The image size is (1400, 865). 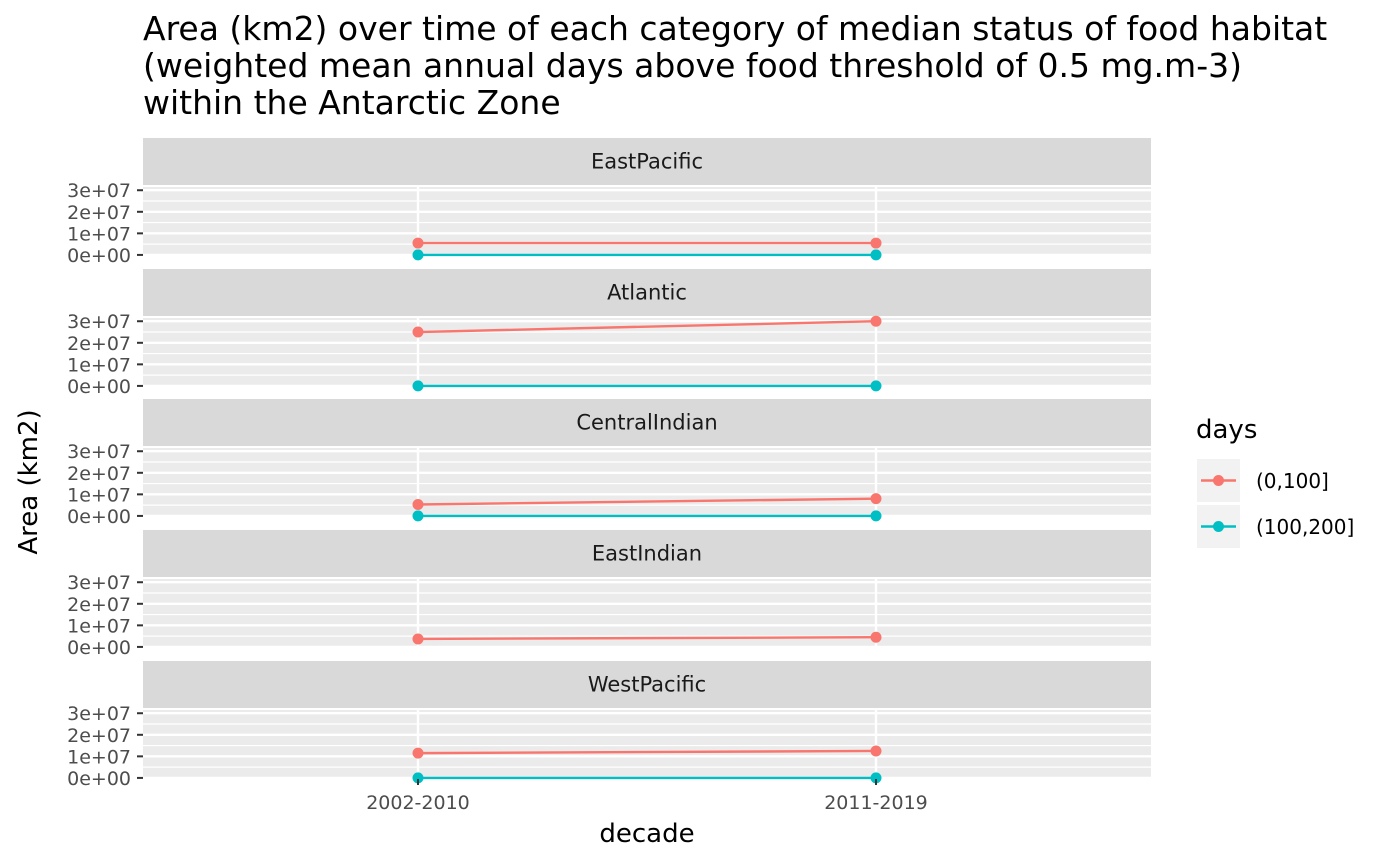 I want to click on legend-entry-label: (0,100], so click(x=1292, y=481).